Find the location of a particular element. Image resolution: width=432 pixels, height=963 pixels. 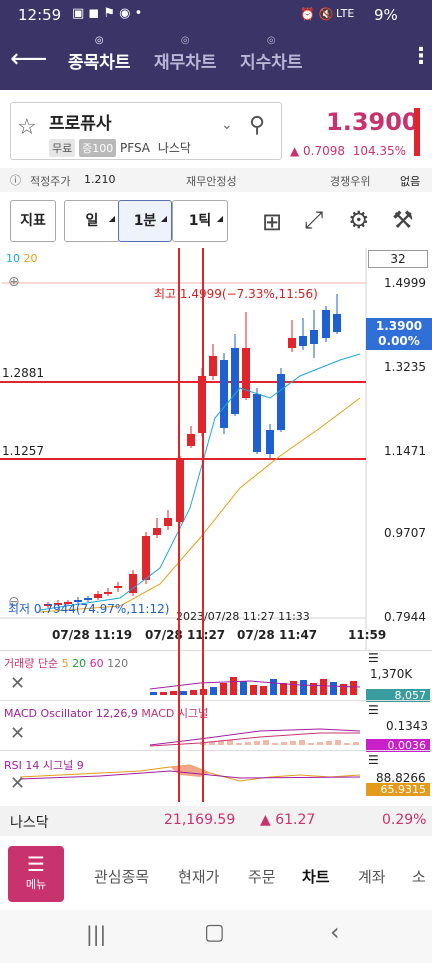

zoom-in-icon: ⊕ is located at coordinates (14, 282).